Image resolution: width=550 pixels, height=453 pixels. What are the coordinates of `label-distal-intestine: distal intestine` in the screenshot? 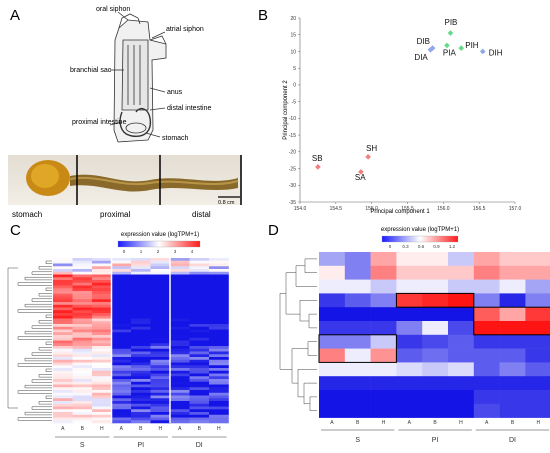 It's located at (189, 108).